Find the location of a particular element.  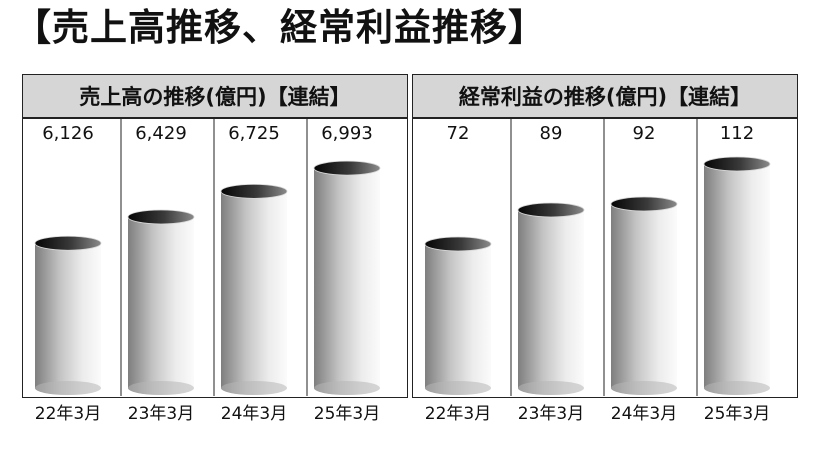

value-label-3: 112 is located at coordinates (737, 133).